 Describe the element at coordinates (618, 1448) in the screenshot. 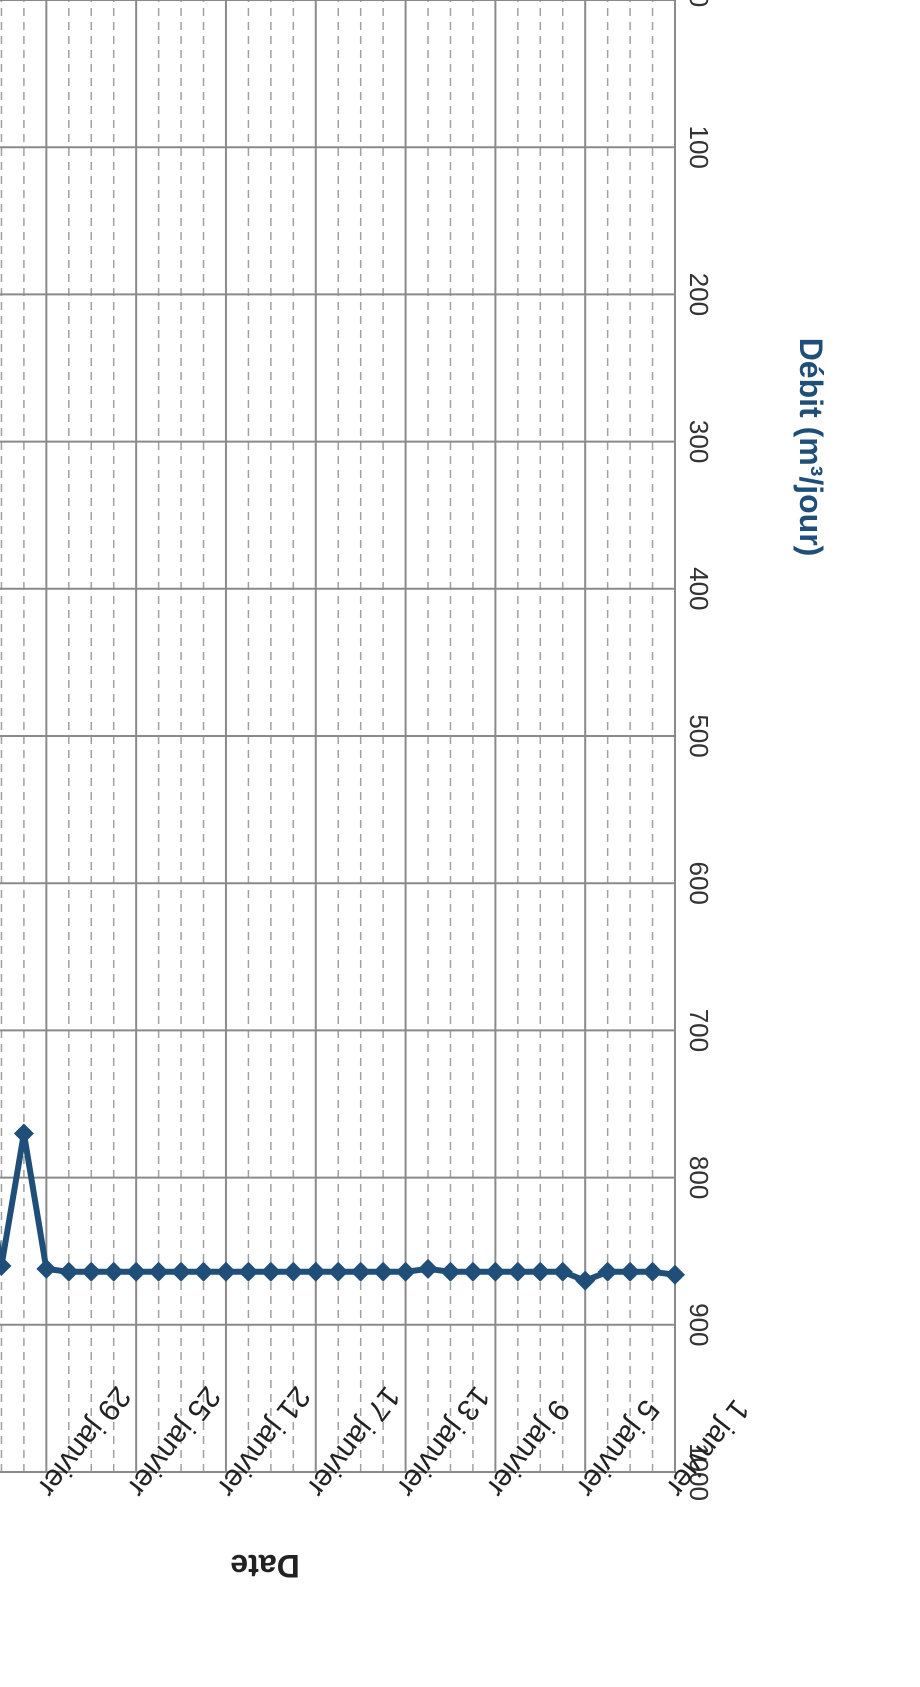

I see `x-tick-label: 5 janvier` at that location.